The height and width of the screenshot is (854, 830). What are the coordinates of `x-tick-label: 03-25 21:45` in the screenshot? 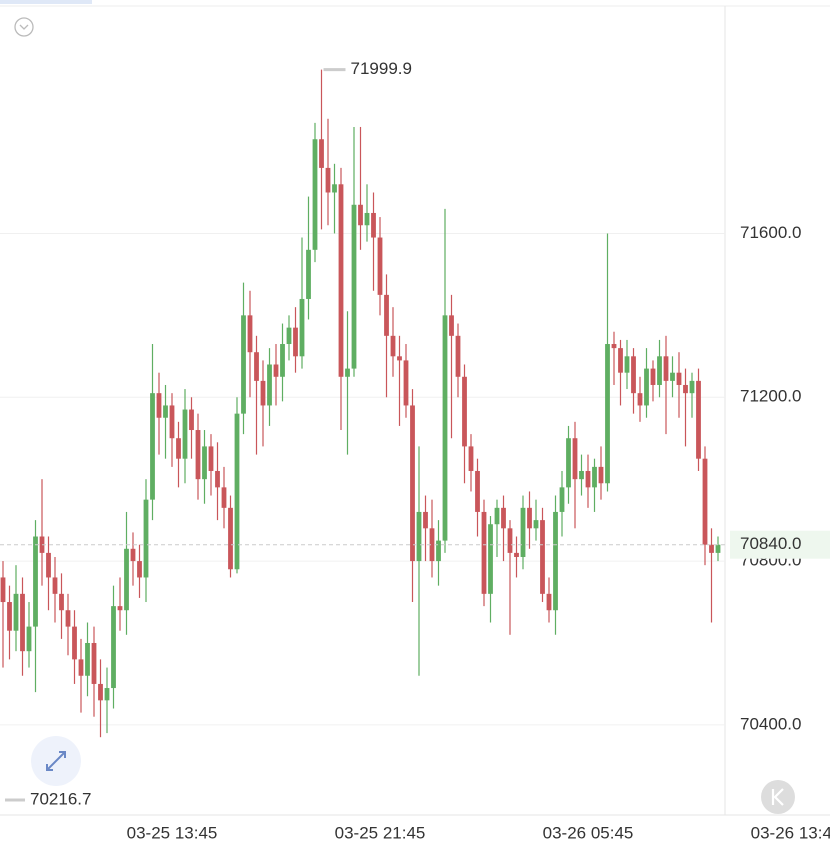 It's located at (380, 832).